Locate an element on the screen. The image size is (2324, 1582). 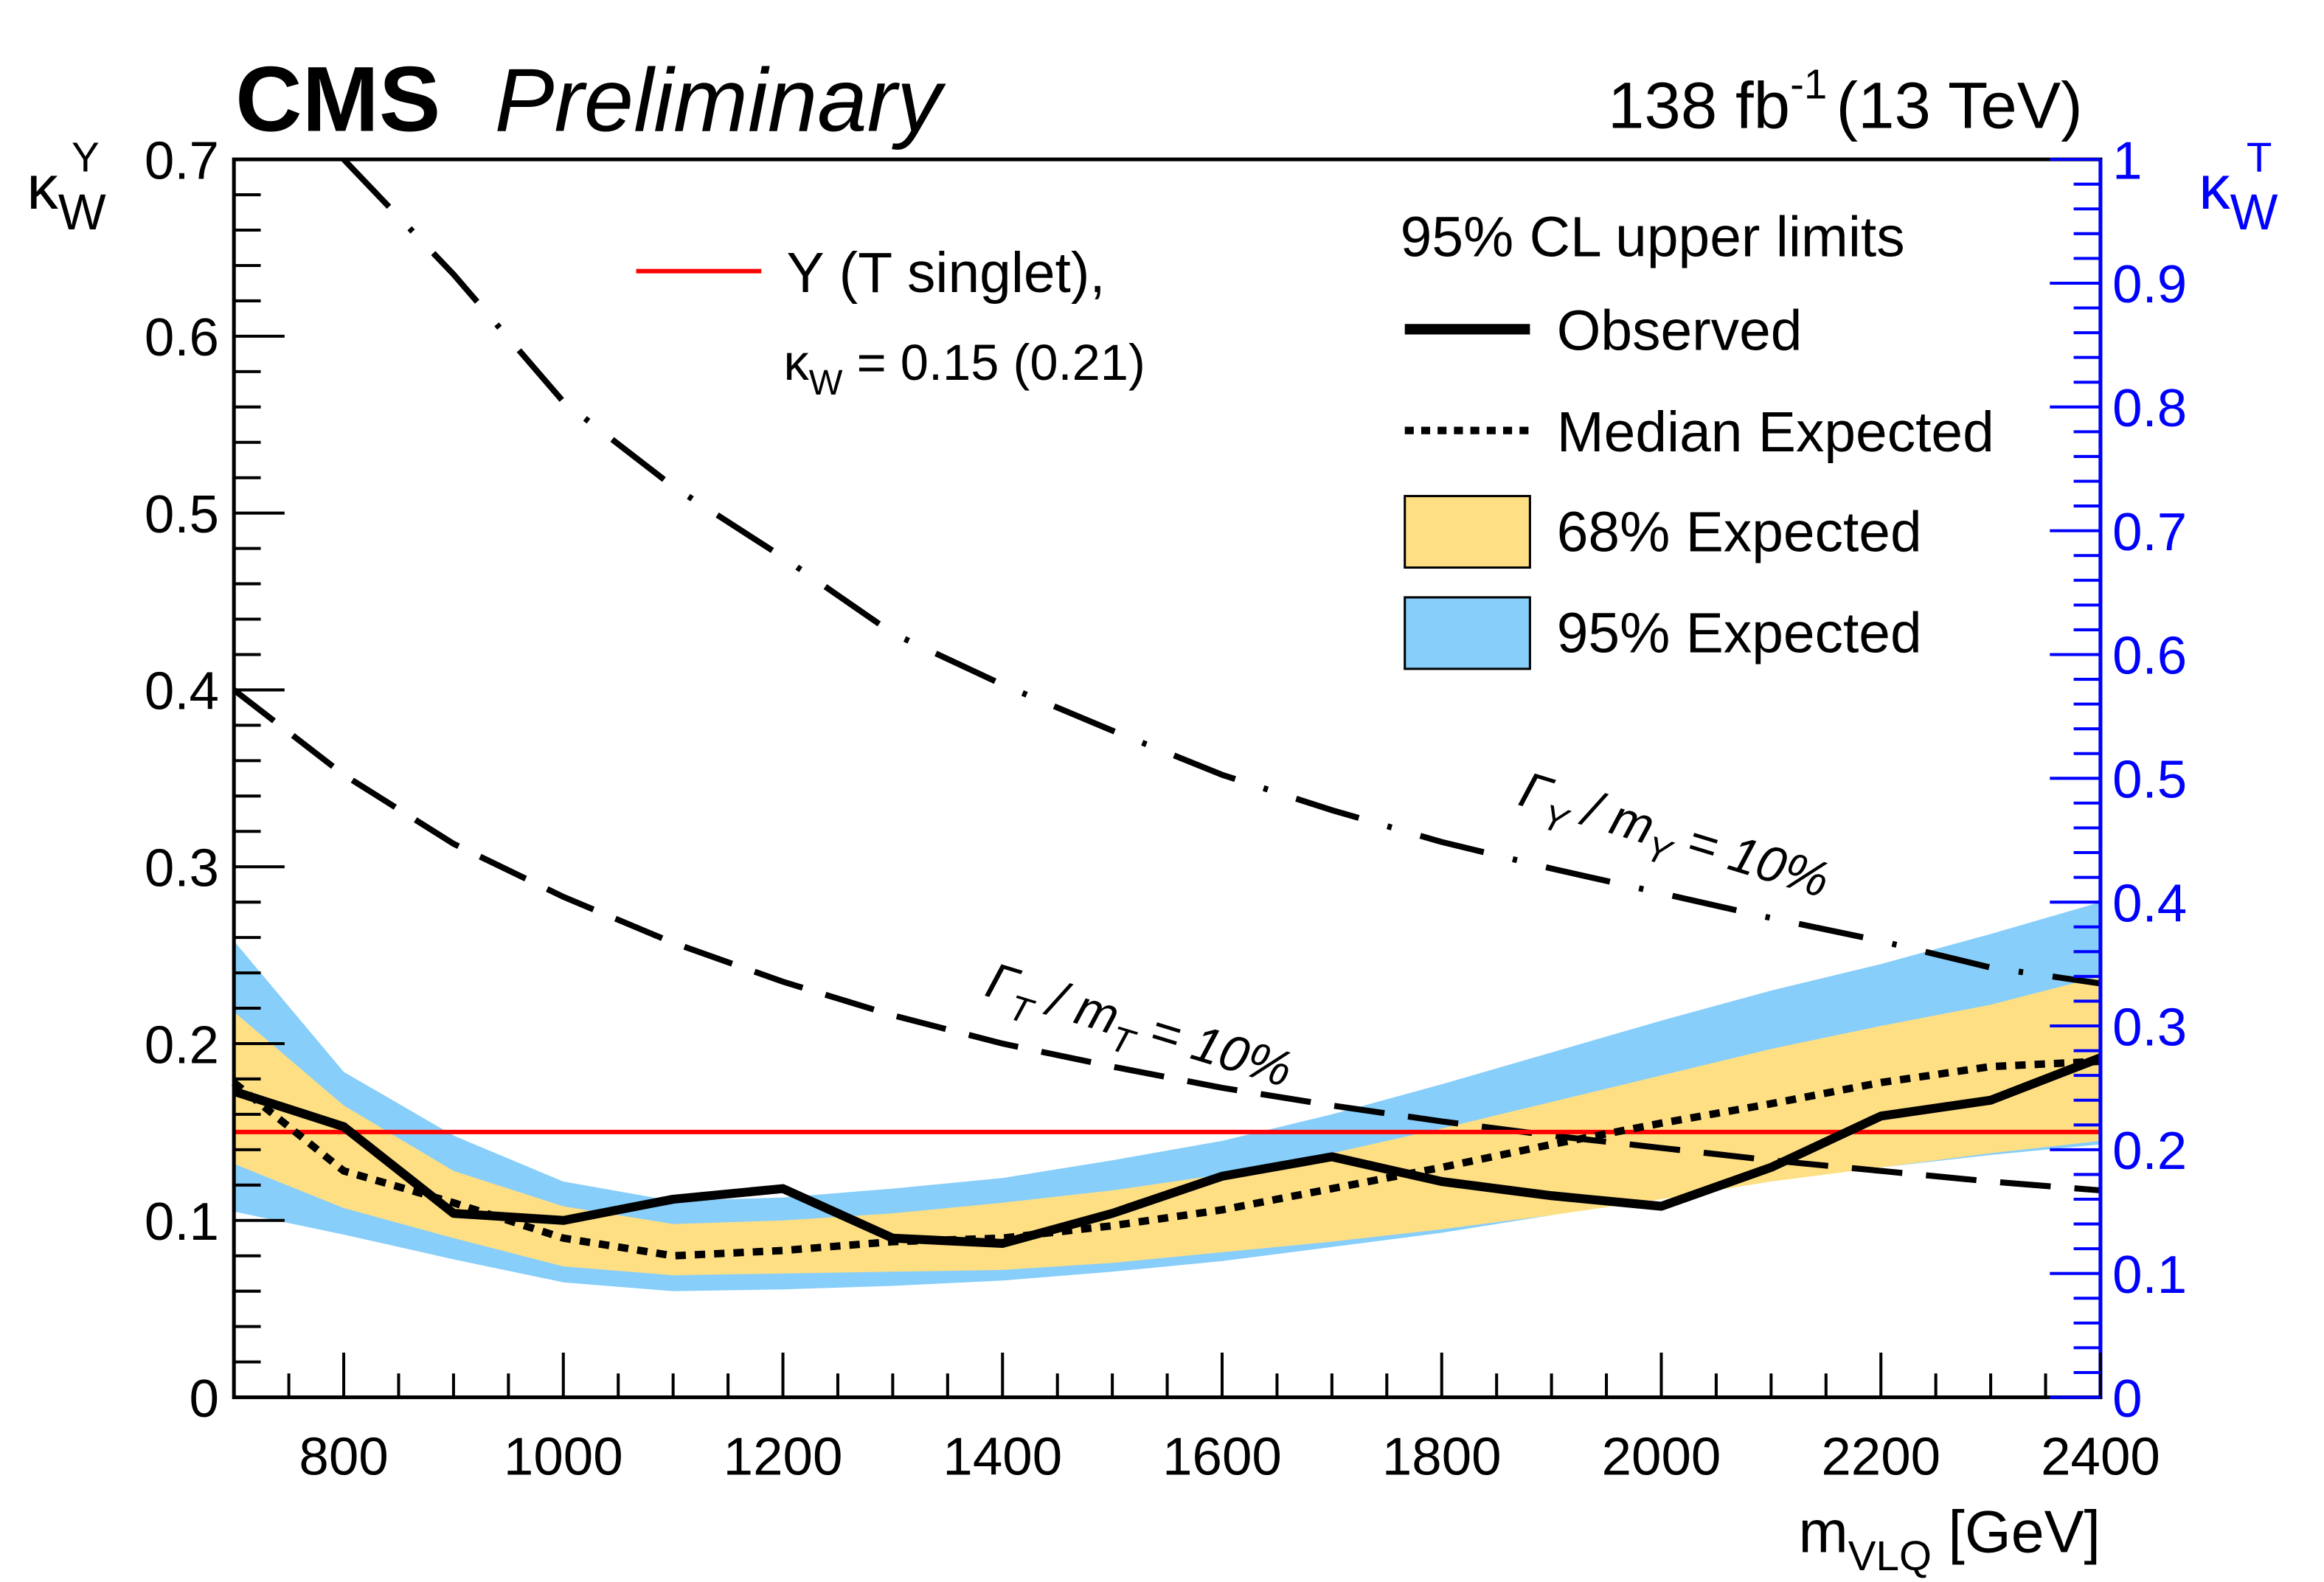
legend-observed: Observed is located at coordinates (1680, 331).